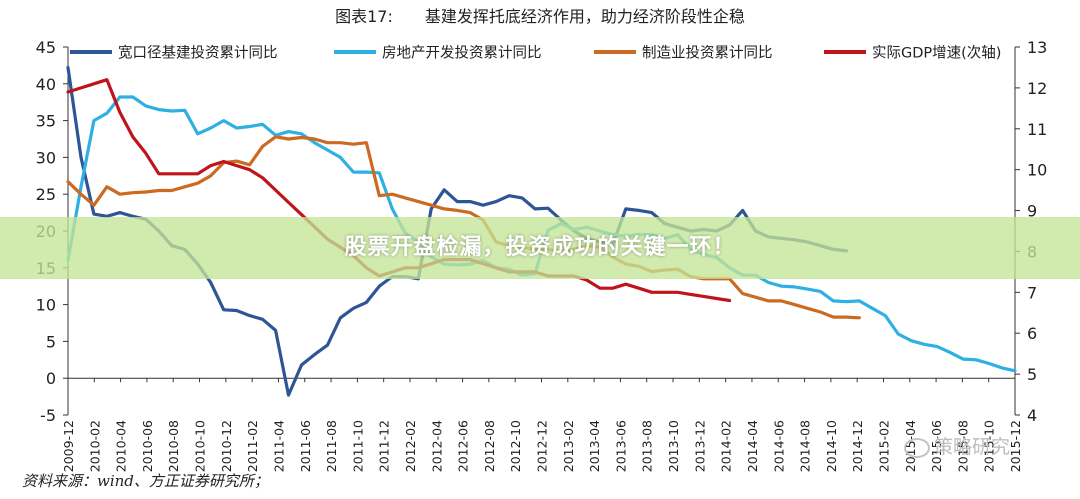 Image resolution: width=1080 pixels, height=499 pixels. What do you see at coordinates (46, 84) in the screenshot?
I see `y-left-tick-label: 40` at bounding box center [46, 84].